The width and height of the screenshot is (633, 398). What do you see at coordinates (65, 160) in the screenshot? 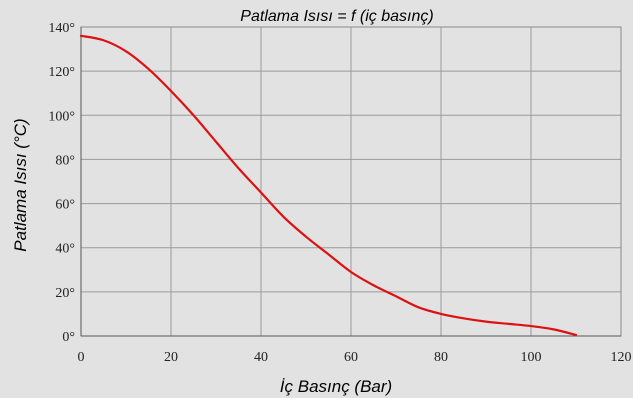
I see `y-tick-label: 80°` at bounding box center [65, 160].